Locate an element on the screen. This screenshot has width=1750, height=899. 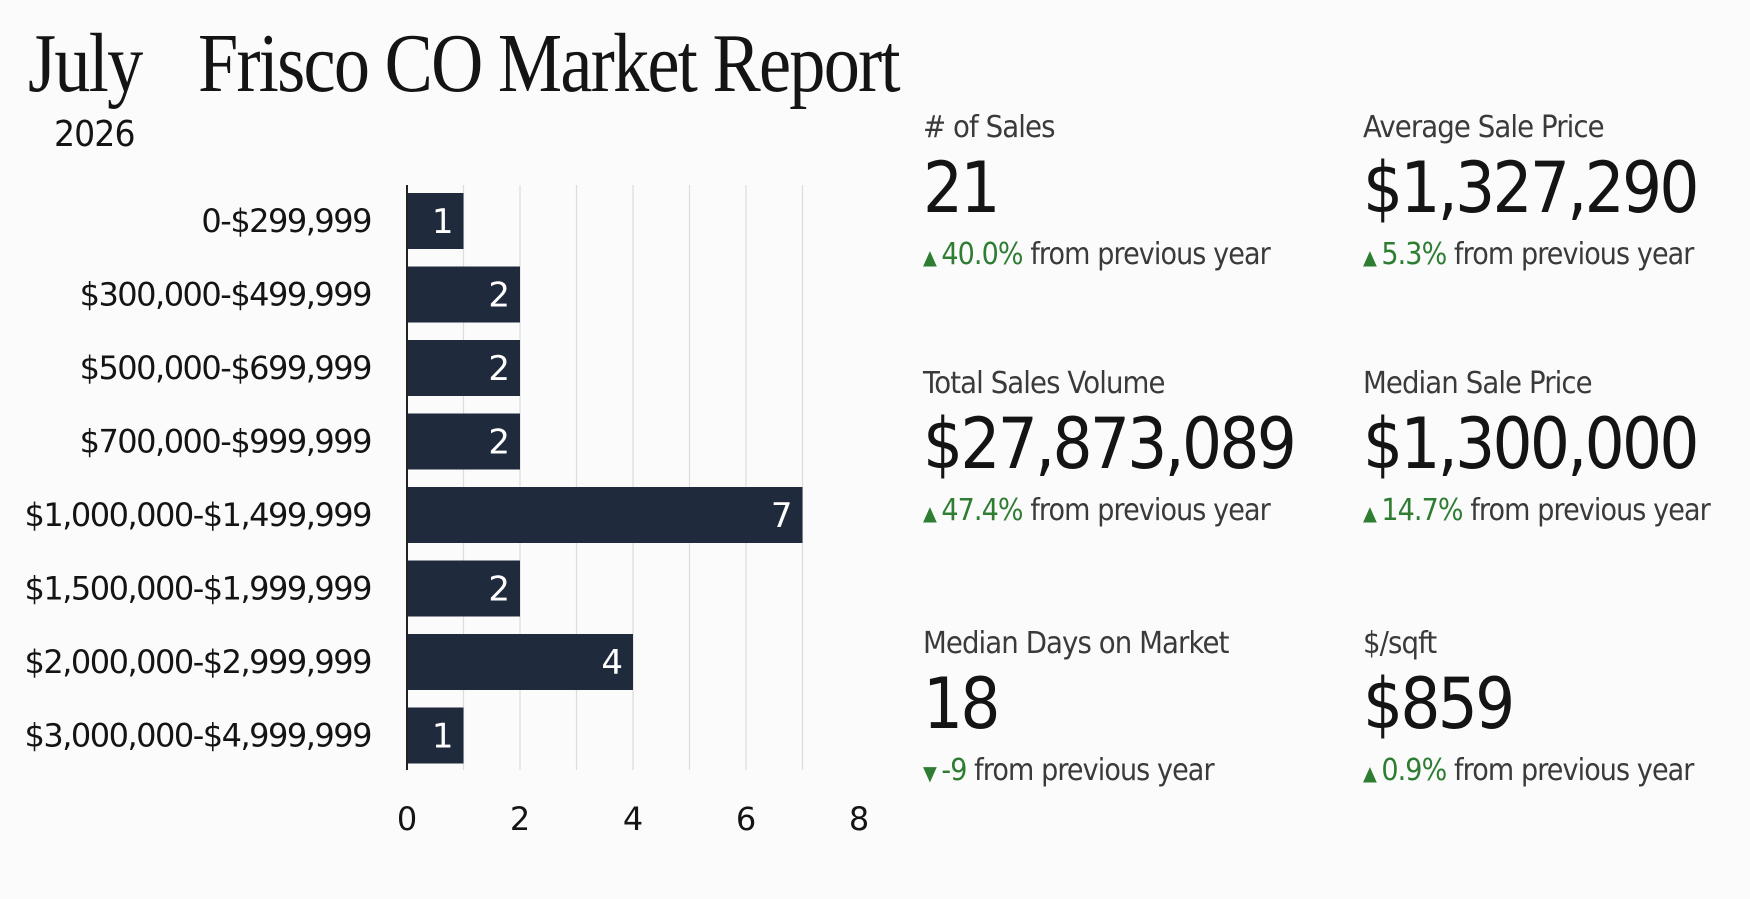
bar-value-label: 4 is located at coordinates (612, 663).